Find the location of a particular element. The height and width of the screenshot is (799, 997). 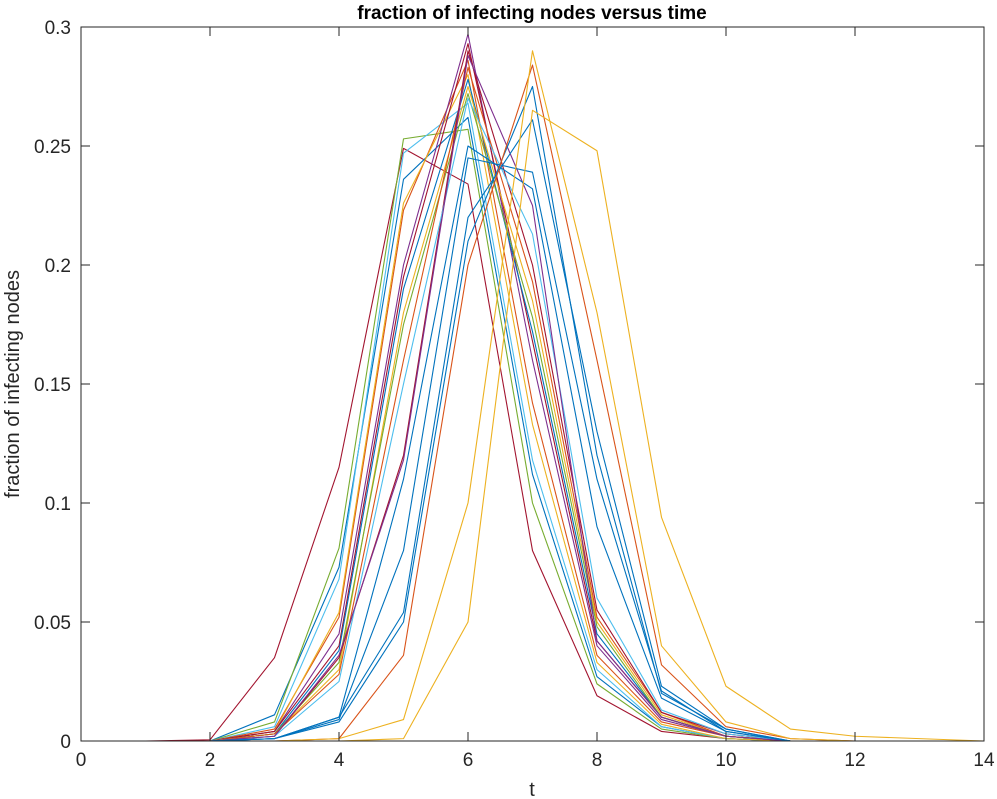

y-tick-label: 0.1 is located at coordinates (58, 504).